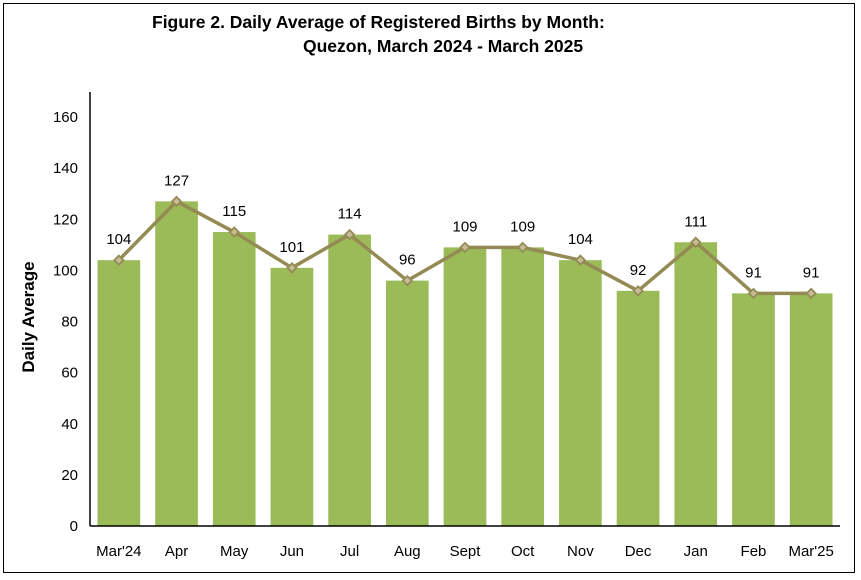 The image size is (861, 580). I want to click on data-label: 92, so click(638, 270).